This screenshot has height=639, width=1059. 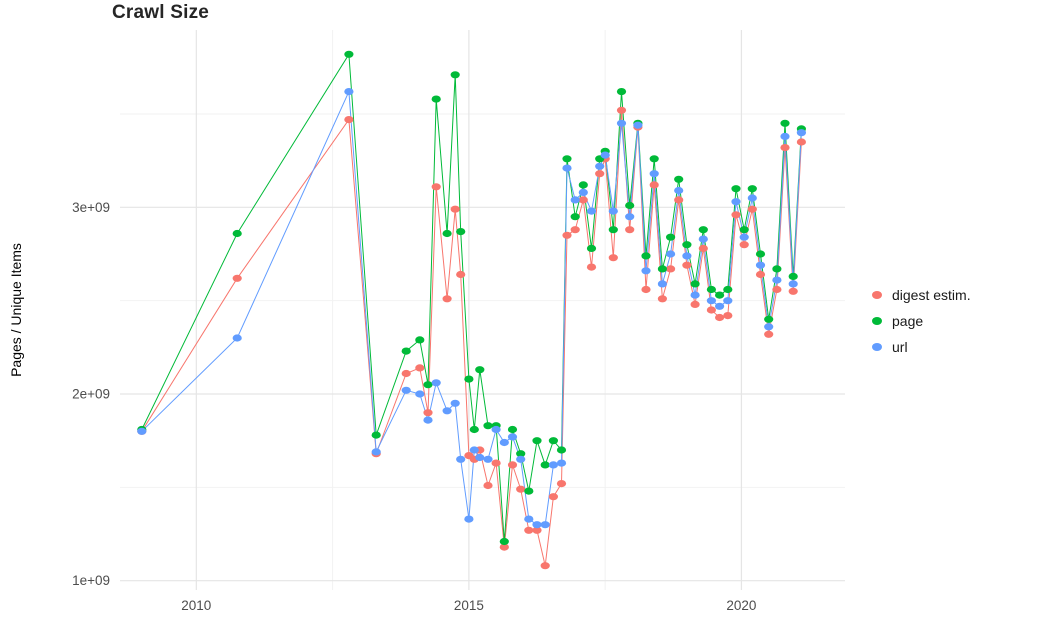 I want to click on legend-dot-url-icon, so click(x=877, y=347).